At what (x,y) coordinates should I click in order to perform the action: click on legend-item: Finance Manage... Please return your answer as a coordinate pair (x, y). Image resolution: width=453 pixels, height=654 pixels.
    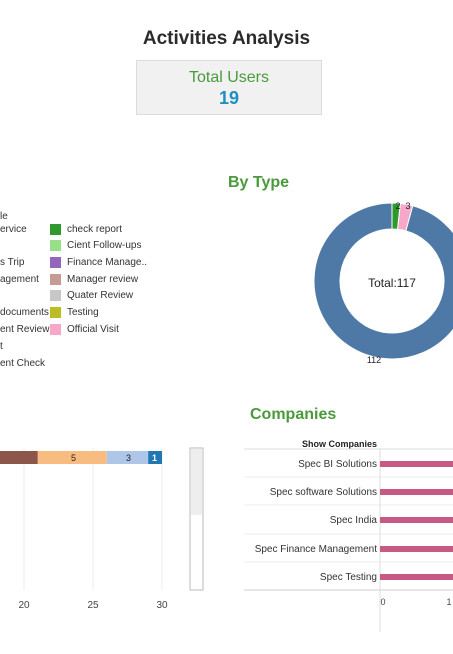
    Looking at the image, I should click on (107, 262).